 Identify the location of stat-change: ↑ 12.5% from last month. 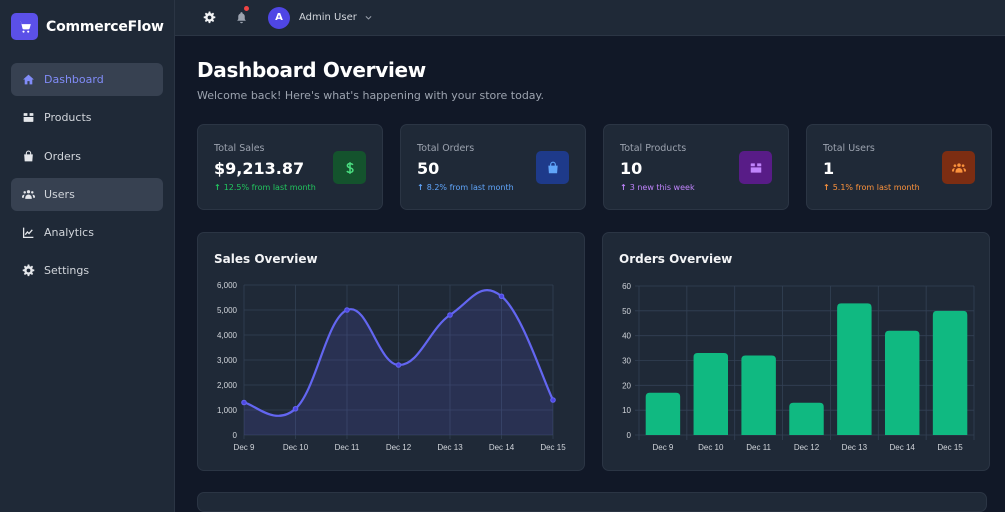
(290, 187).